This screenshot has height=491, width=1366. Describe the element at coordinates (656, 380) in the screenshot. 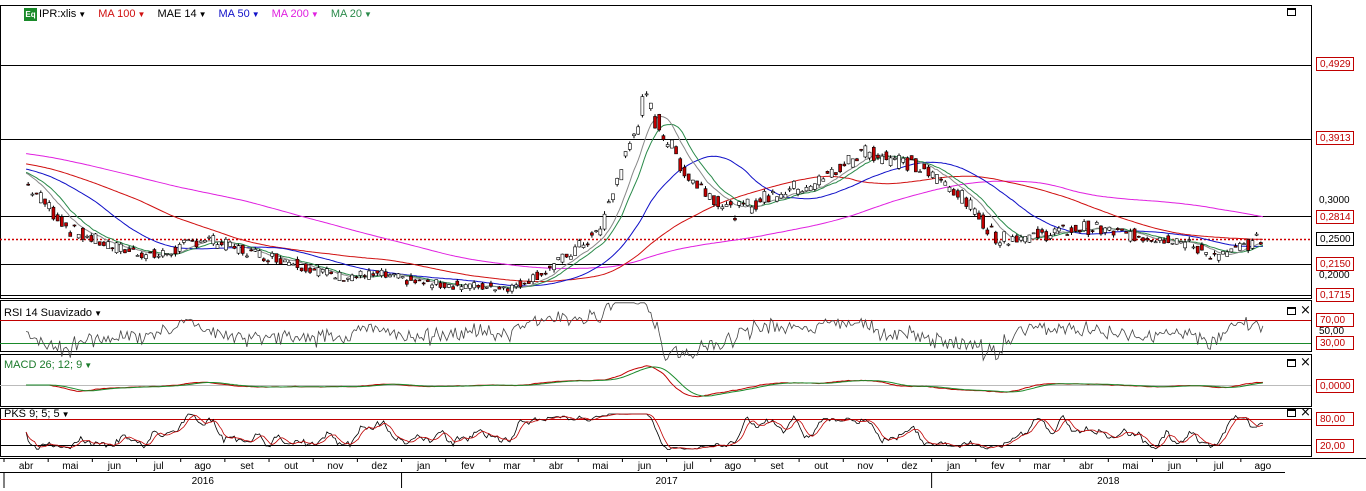

I see `macd-panel-frame` at that location.